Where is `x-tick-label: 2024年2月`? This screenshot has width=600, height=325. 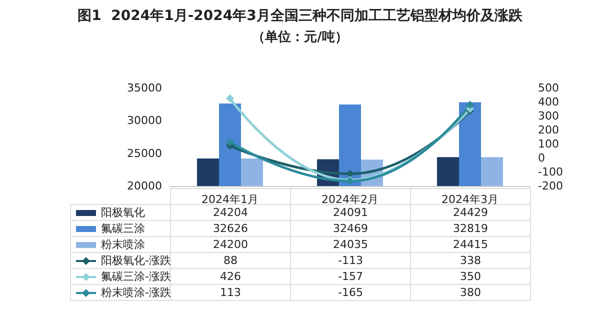
x-tick-label: 2024年2月 is located at coordinates (350, 199).